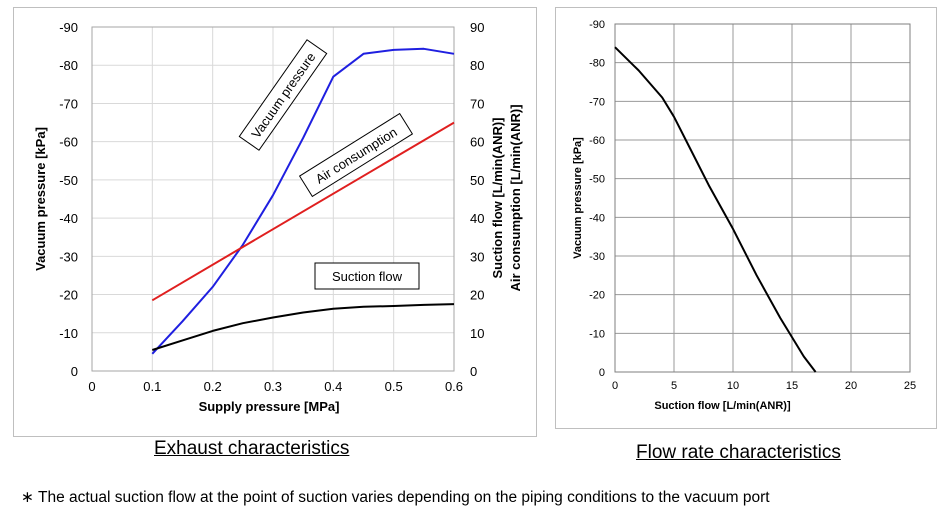 Image resolution: width=944 pixels, height=517 pixels. What do you see at coordinates (851, 386) in the screenshot?
I see `x-tick-label: 20` at bounding box center [851, 386].